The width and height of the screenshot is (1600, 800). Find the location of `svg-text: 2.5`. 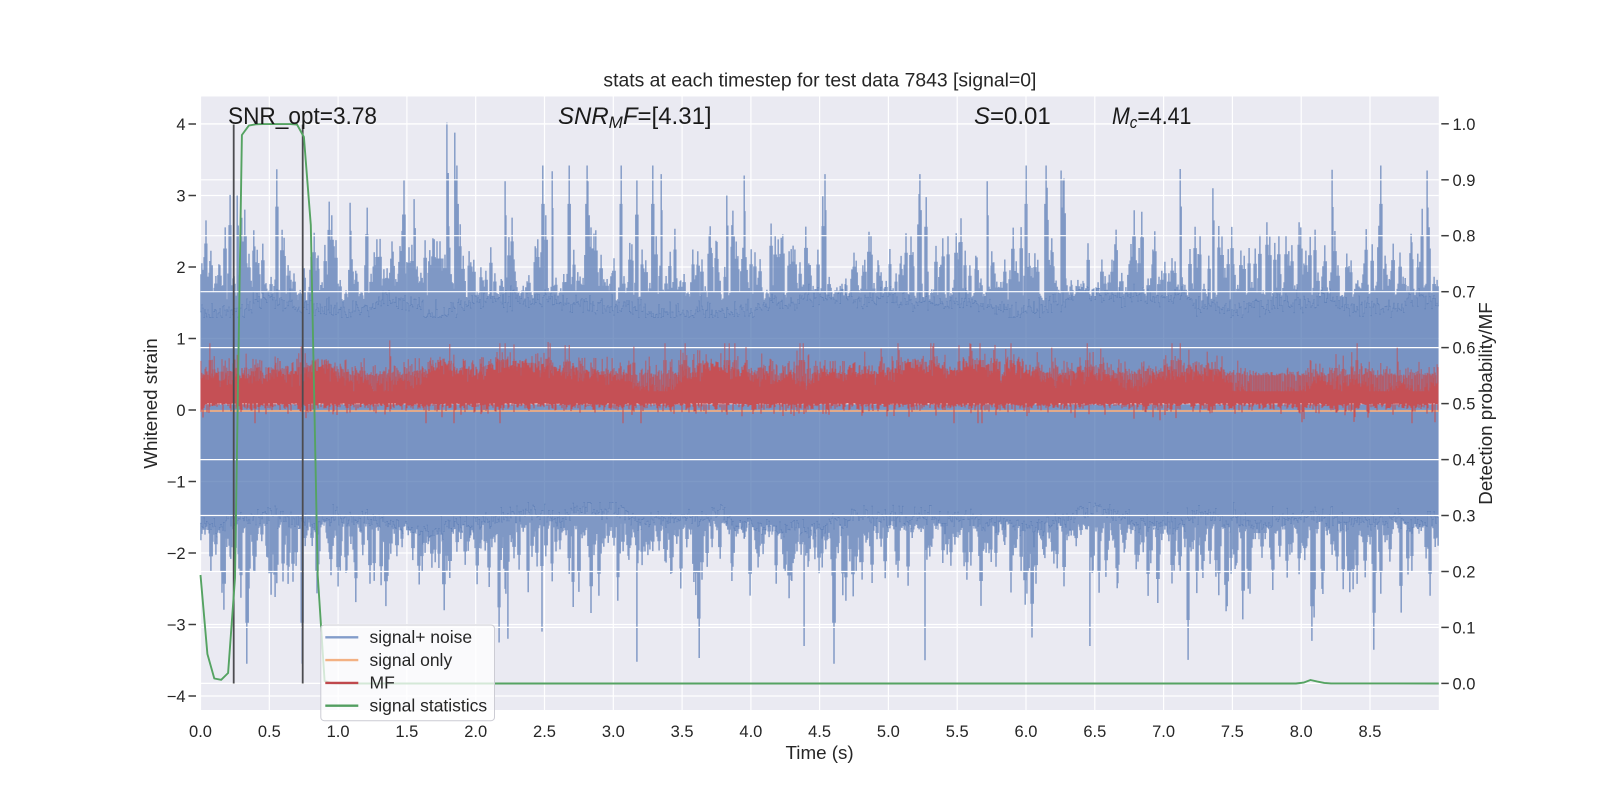

svg-text: 2.5 is located at coordinates (544, 732).